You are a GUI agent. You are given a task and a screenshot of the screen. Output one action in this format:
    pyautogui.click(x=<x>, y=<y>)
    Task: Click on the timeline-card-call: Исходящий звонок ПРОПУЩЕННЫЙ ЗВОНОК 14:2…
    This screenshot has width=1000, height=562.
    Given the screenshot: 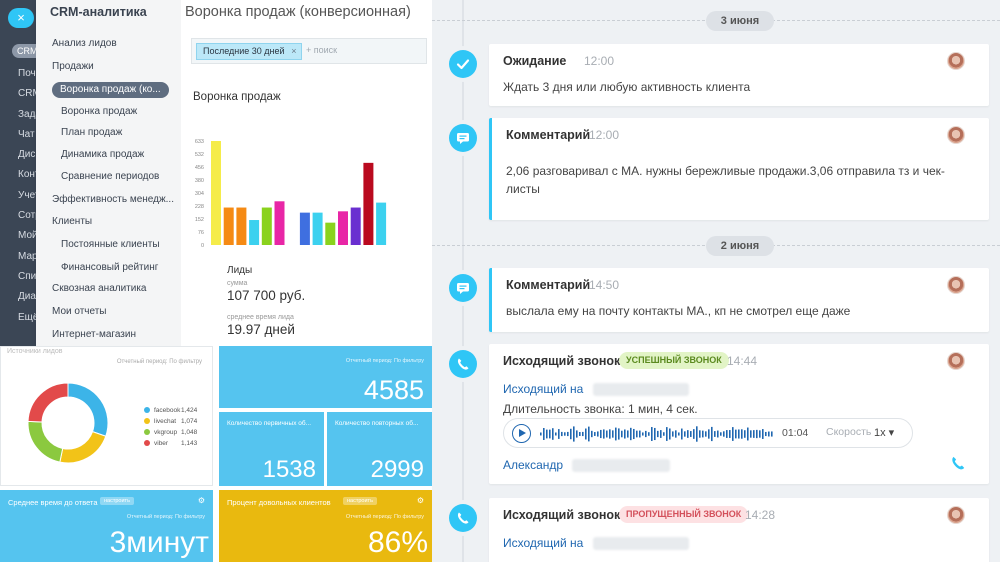 What is the action you would take?
    pyautogui.click(x=739, y=530)
    